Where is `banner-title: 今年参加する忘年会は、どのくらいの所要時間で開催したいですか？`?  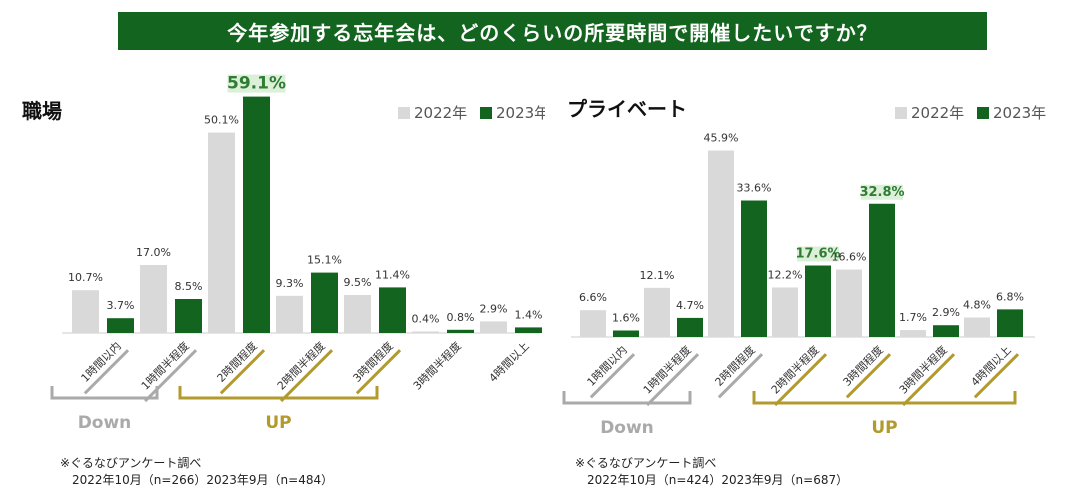
banner-title: 今年参加する忘年会は、どのくらいの所要時間で開催したいですか？ is located at coordinates (552, 31).